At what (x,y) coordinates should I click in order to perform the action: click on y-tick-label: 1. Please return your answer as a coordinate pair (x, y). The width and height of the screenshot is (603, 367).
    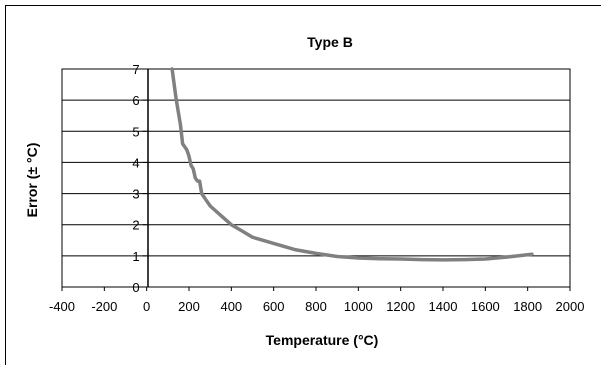
    Looking at the image, I should click on (135, 256).